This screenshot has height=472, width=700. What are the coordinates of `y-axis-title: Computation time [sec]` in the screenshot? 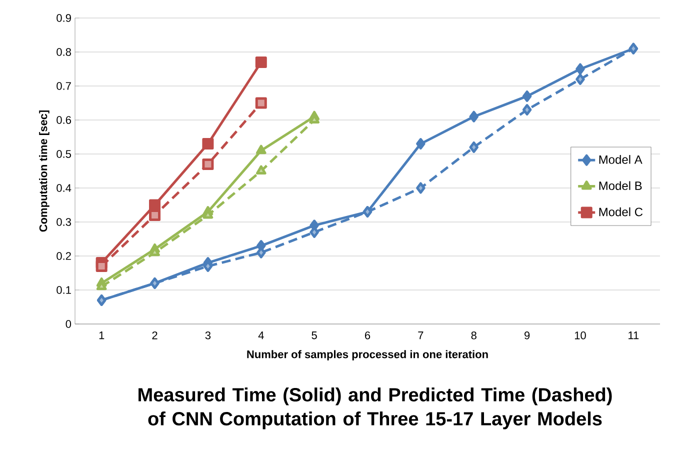 It's located at (44, 171).